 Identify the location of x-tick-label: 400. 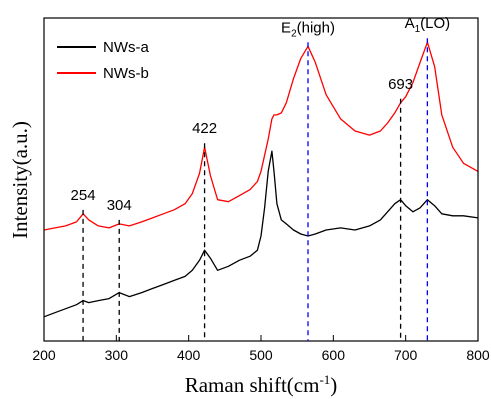
(189, 355).